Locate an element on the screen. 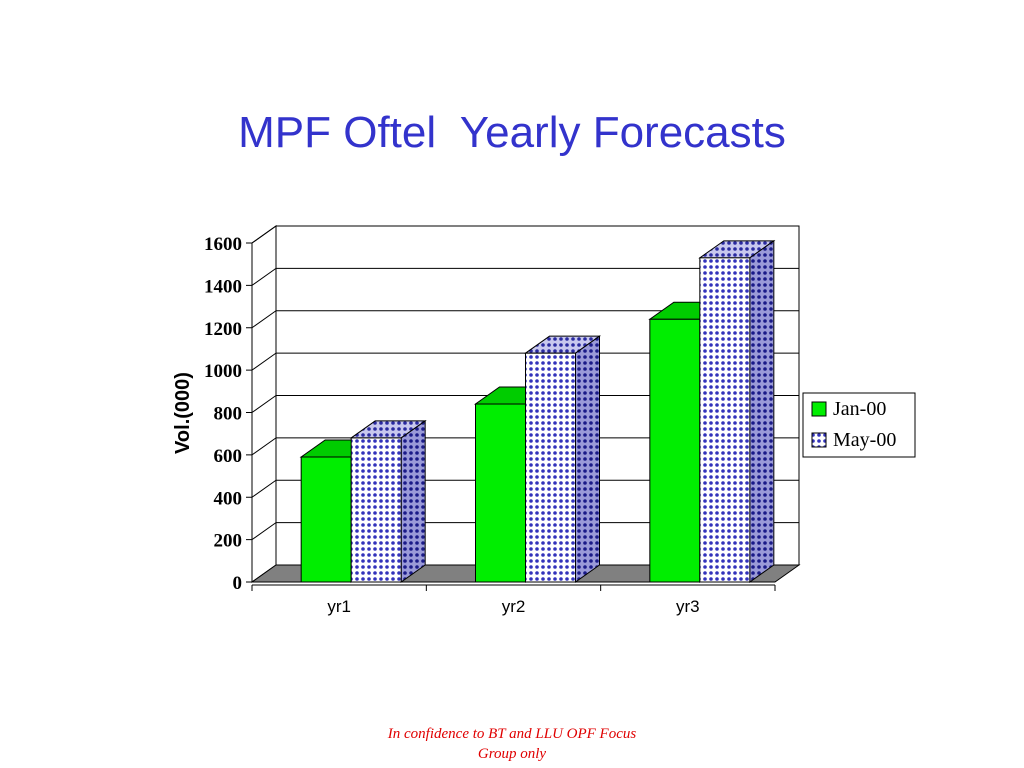 The height and width of the screenshot is (768, 1024). footer-line-2: Group only is located at coordinates (512, 754).